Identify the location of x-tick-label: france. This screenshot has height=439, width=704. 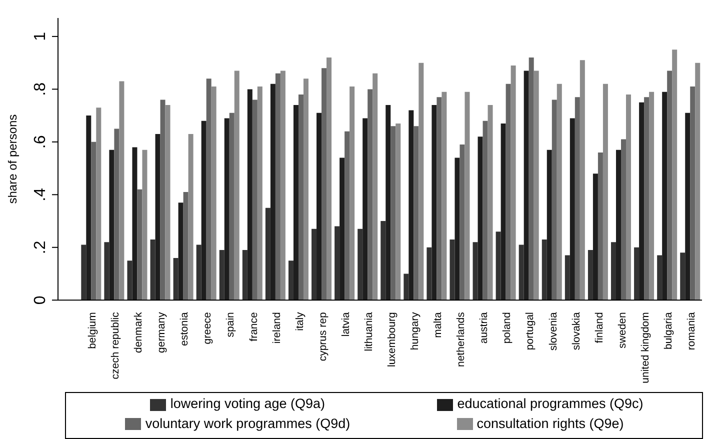
(254, 327).